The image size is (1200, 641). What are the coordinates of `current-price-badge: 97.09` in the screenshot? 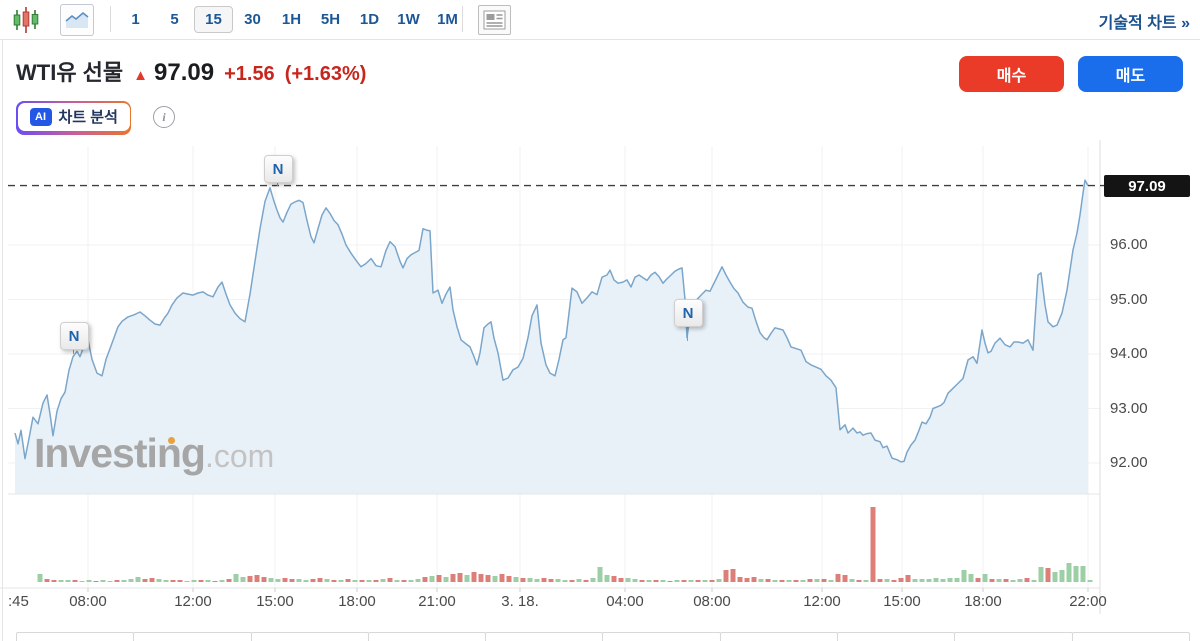 It's located at (1147, 186).